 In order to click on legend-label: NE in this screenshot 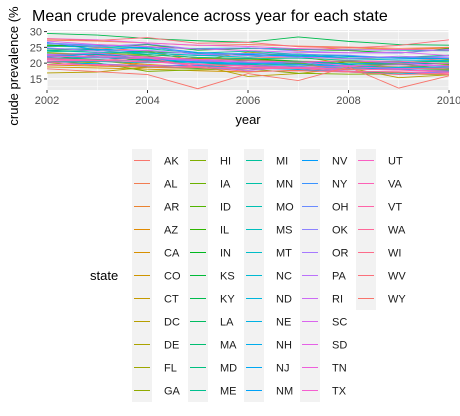, I will do `click(283, 323)`.